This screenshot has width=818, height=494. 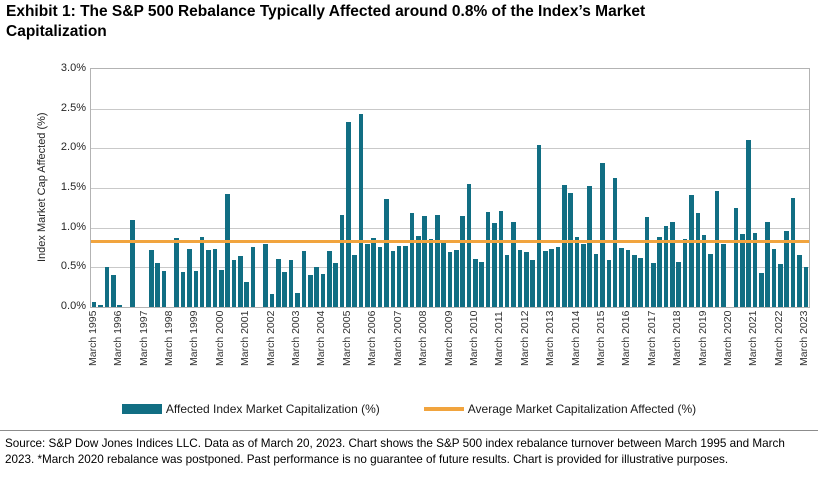 I want to click on legend-label-bars: Affected Index Market Capitalization (%), so click(x=272, y=409).